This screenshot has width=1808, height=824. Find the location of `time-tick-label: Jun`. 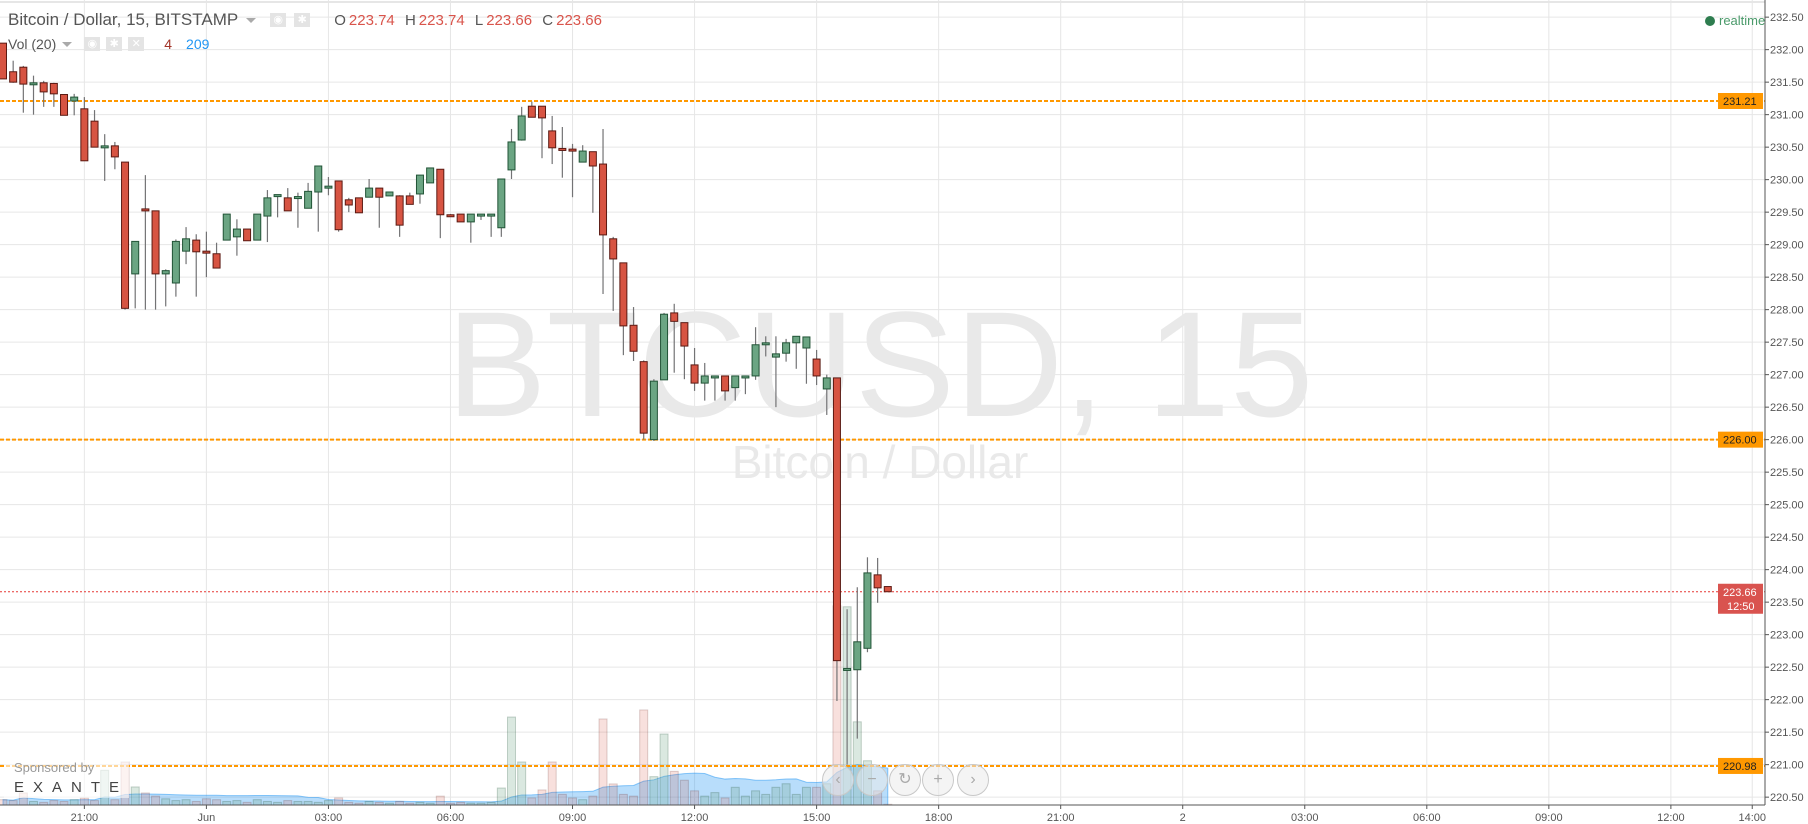

time-tick-label: Jun is located at coordinates (207, 818).